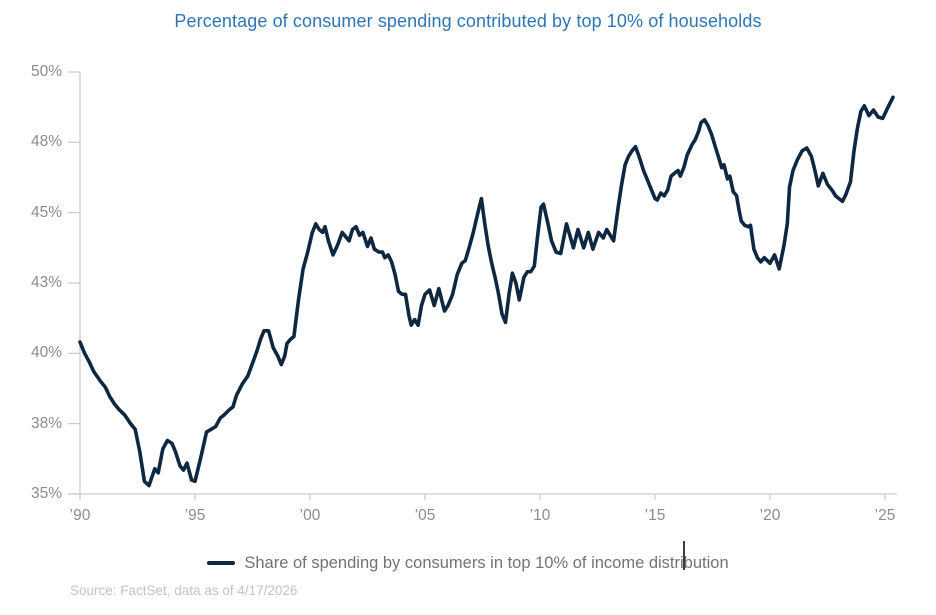  Describe the element at coordinates (46, 493) in the screenshot. I see `y-tick-label: 35%` at that location.